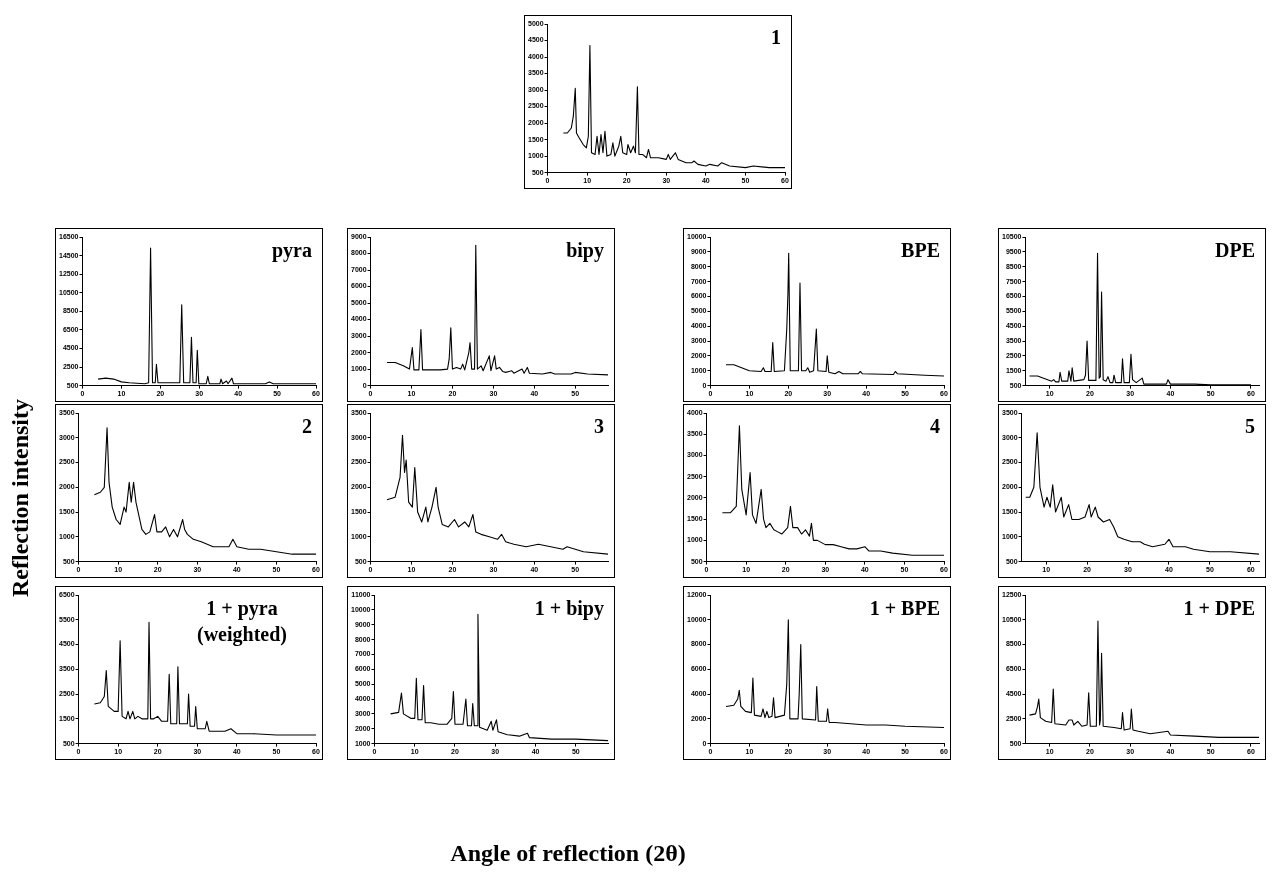  I want to click on x-axis-title: Angle of reflection (2θ), so click(568, 853).